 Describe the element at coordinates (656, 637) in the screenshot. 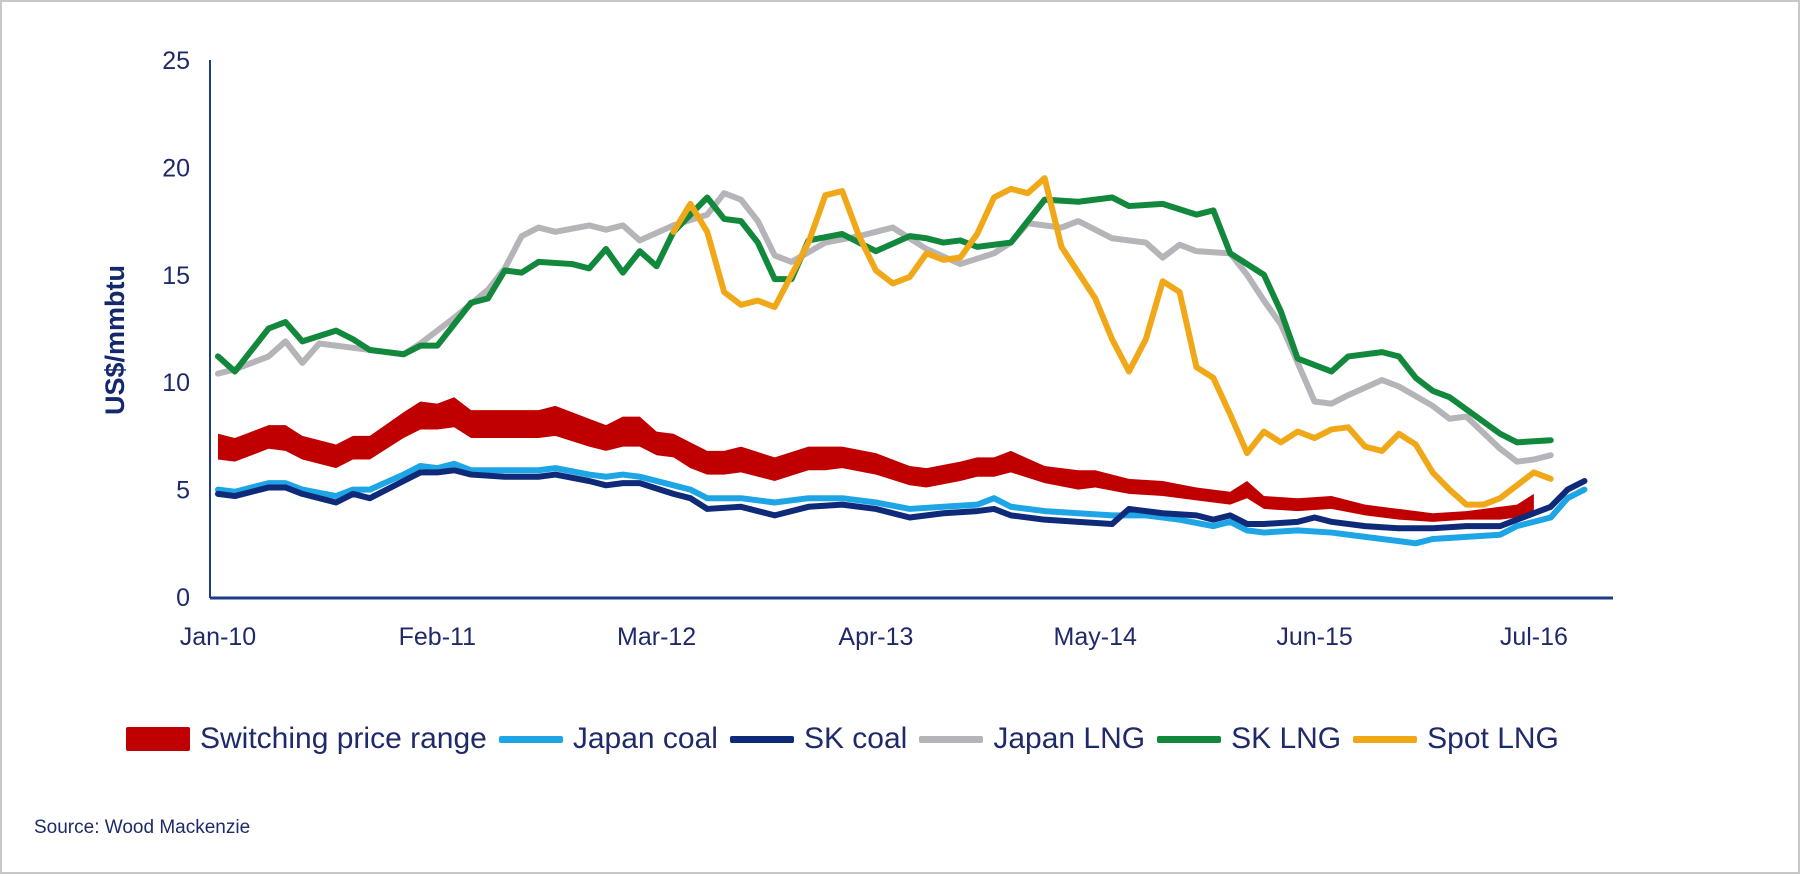

I see `x-tick-label: Mar-12` at that location.